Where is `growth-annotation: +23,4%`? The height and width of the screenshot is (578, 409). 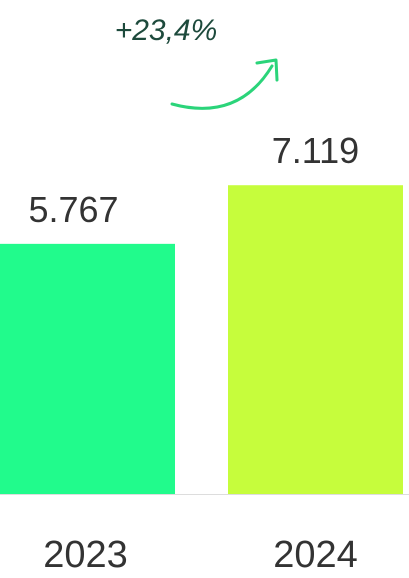
growth-annotation: +23,4% is located at coordinates (166, 30).